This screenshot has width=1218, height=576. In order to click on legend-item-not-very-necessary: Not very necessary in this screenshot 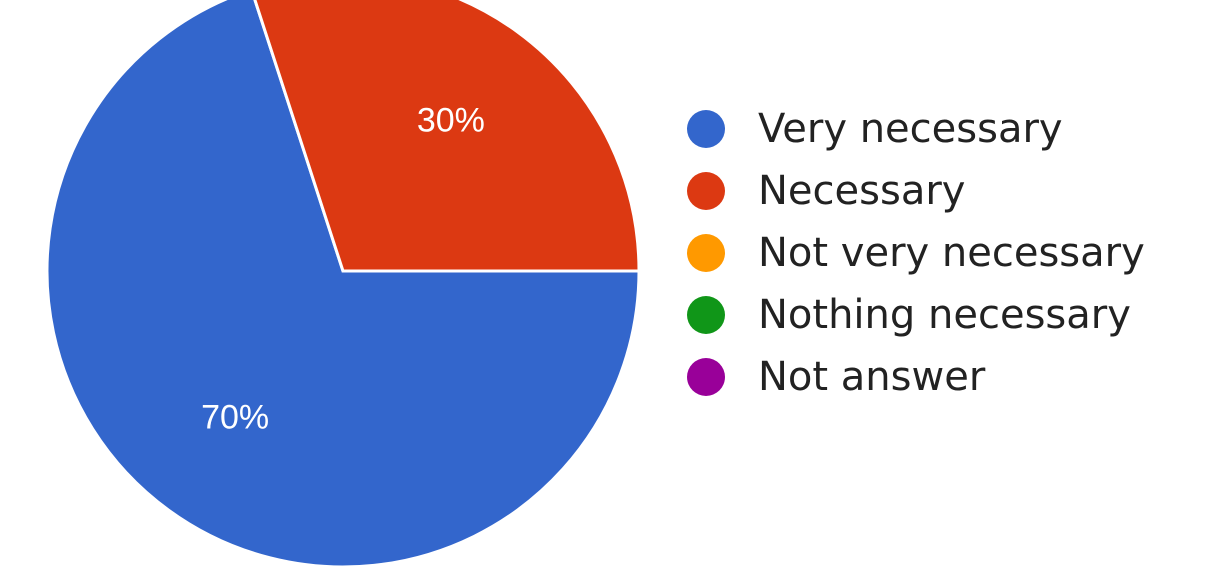, I will do `click(916, 253)`.